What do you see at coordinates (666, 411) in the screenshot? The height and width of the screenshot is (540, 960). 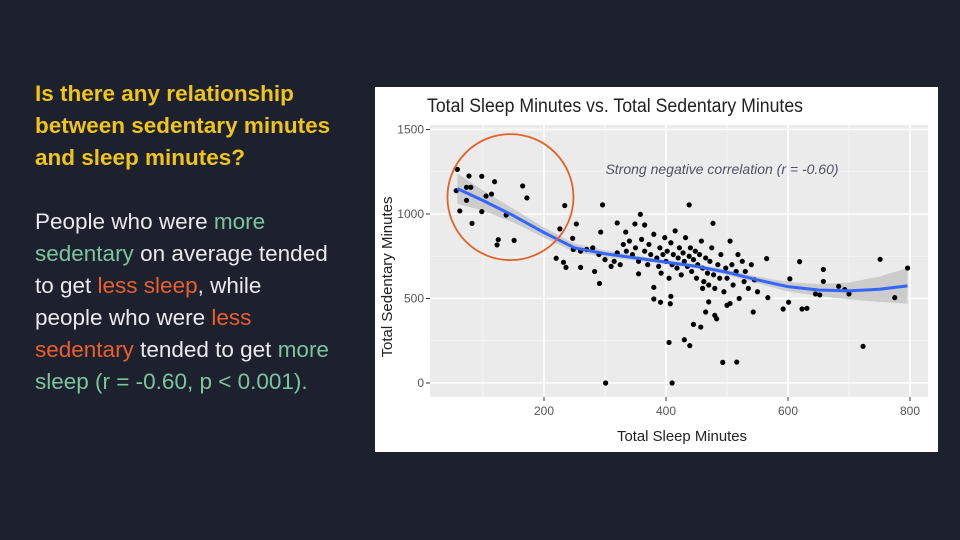 I see `x-tick-label: 400` at bounding box center [666, 411].